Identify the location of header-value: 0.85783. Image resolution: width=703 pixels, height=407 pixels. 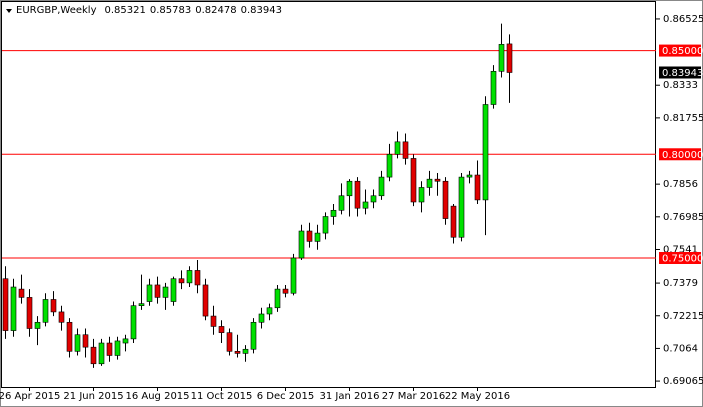
(170, 10).